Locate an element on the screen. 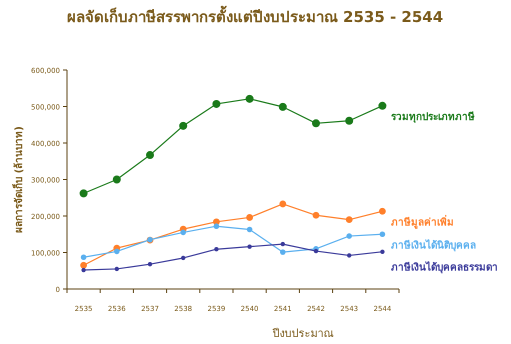  y-axis-title: ผลการจัดเก็บ (ล้านบาท) is located at coordinates (18, 179).